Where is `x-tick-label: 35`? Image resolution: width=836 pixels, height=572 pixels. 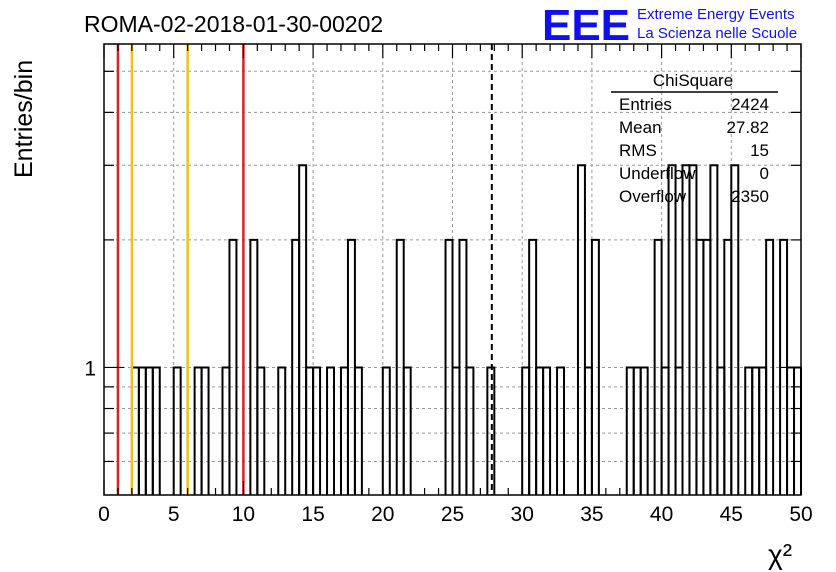 x-tick-label: 35 is located at coordinates (591, 514).